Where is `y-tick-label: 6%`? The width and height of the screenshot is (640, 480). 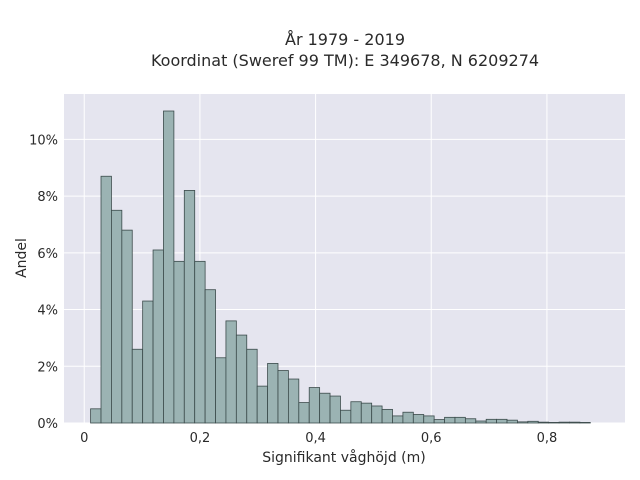
y-tick-label: 6% is located at coordinates (47, 254).